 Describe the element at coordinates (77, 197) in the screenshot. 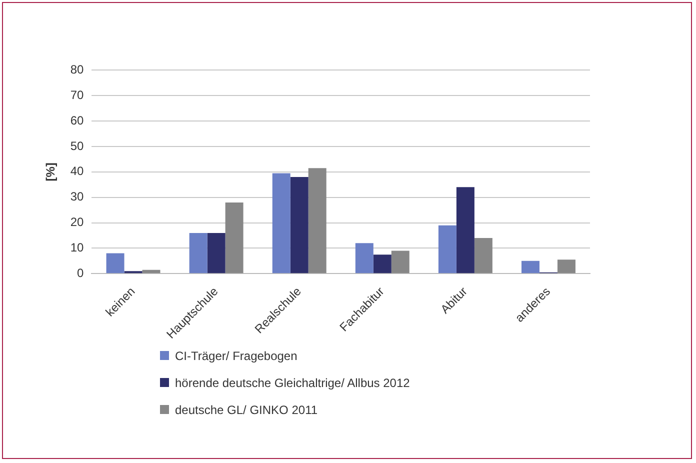

I see `y-tick-label: 30` at that location.